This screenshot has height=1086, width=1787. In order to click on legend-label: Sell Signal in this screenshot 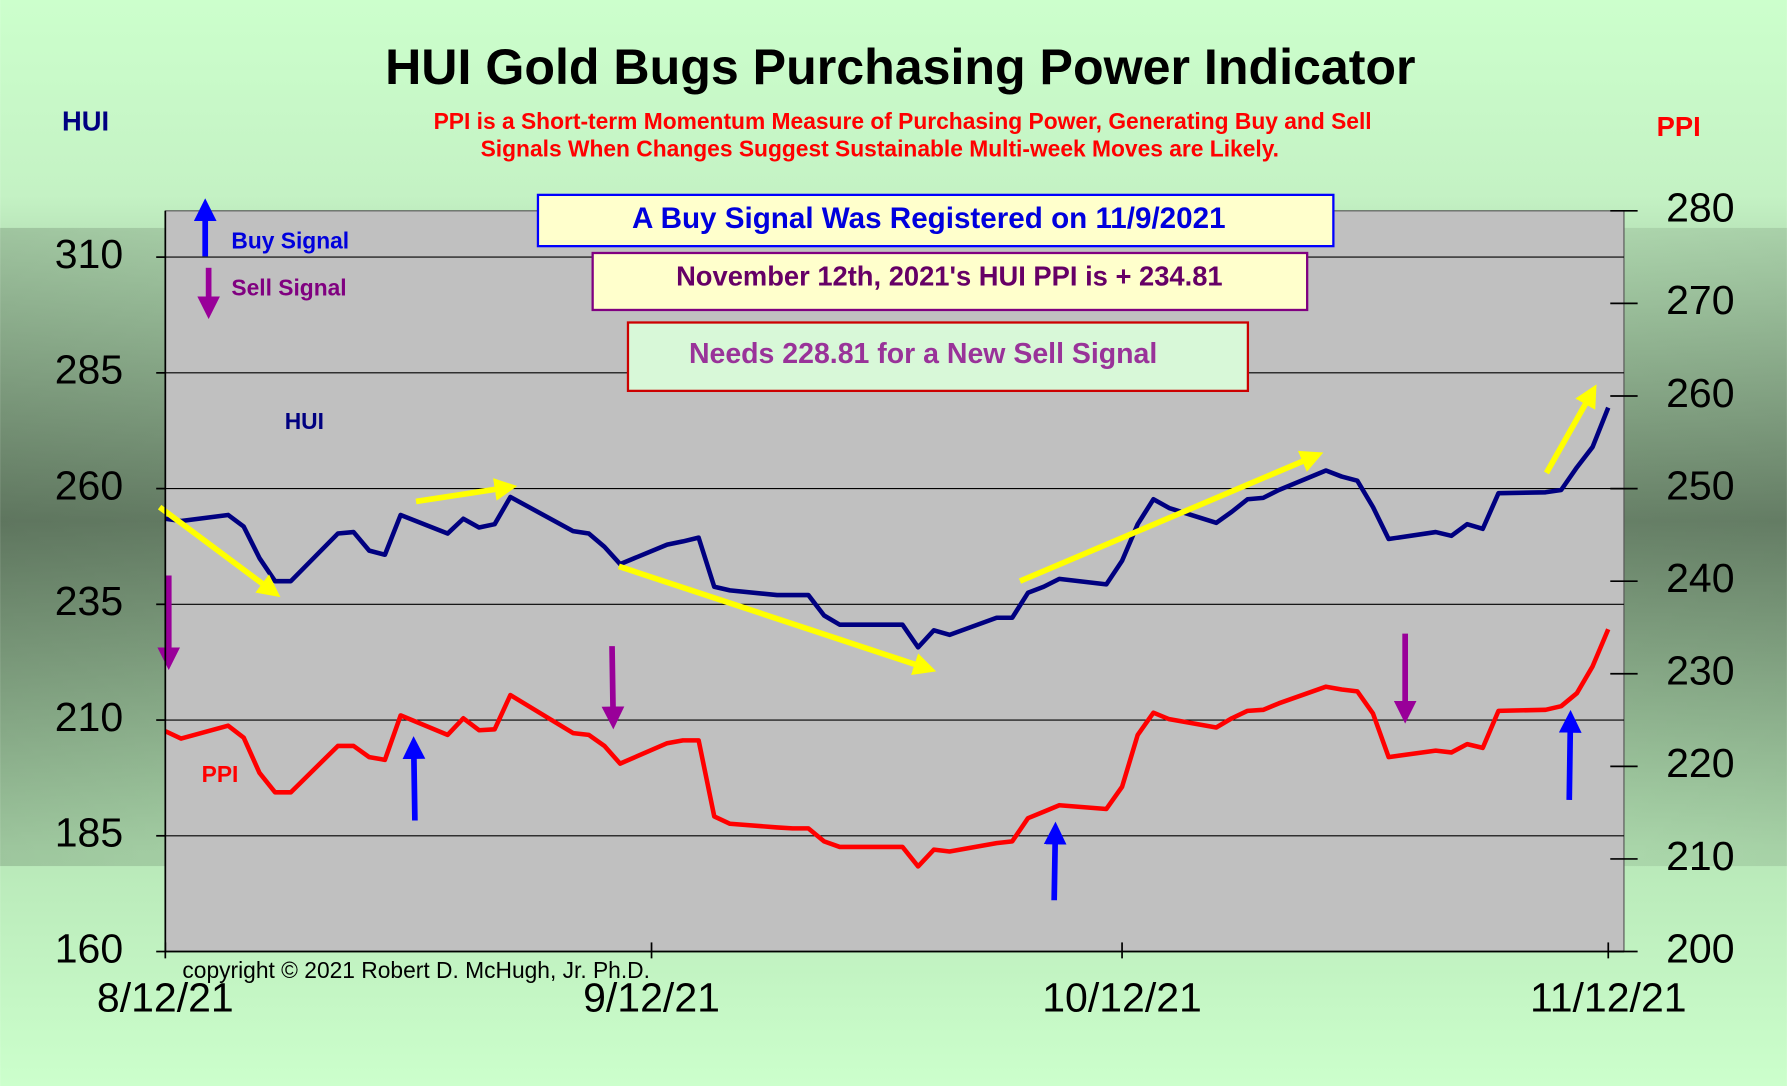, I will do `click(288, 287)`.